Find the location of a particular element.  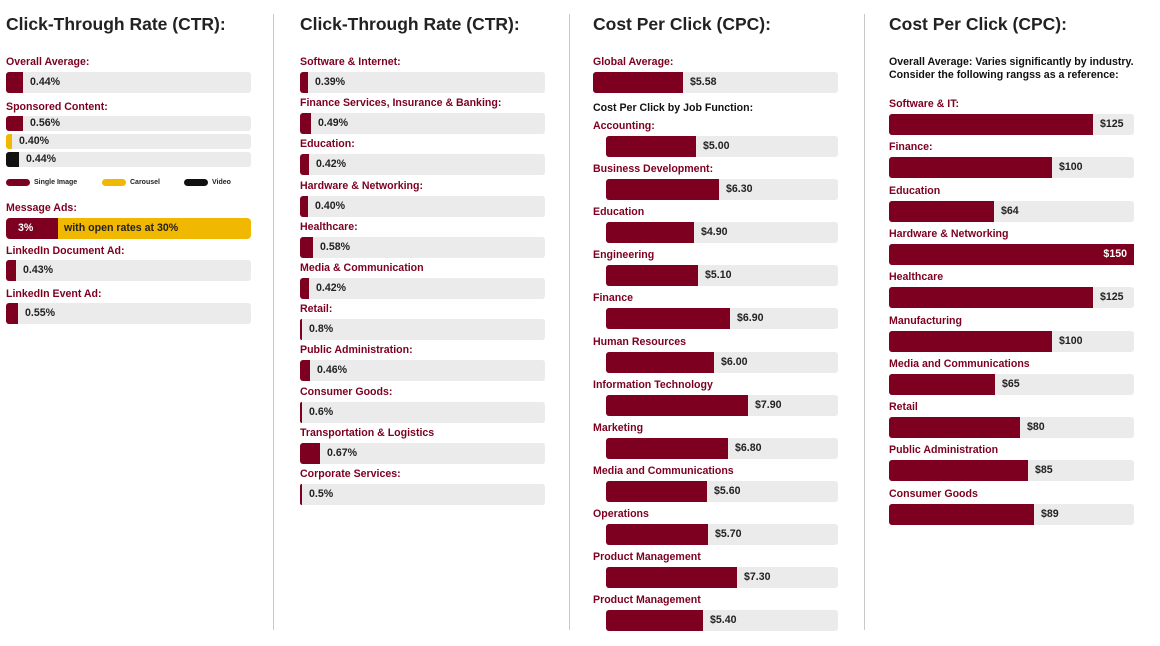

bar-track: $5.40 is located at coordinates (722, 621).